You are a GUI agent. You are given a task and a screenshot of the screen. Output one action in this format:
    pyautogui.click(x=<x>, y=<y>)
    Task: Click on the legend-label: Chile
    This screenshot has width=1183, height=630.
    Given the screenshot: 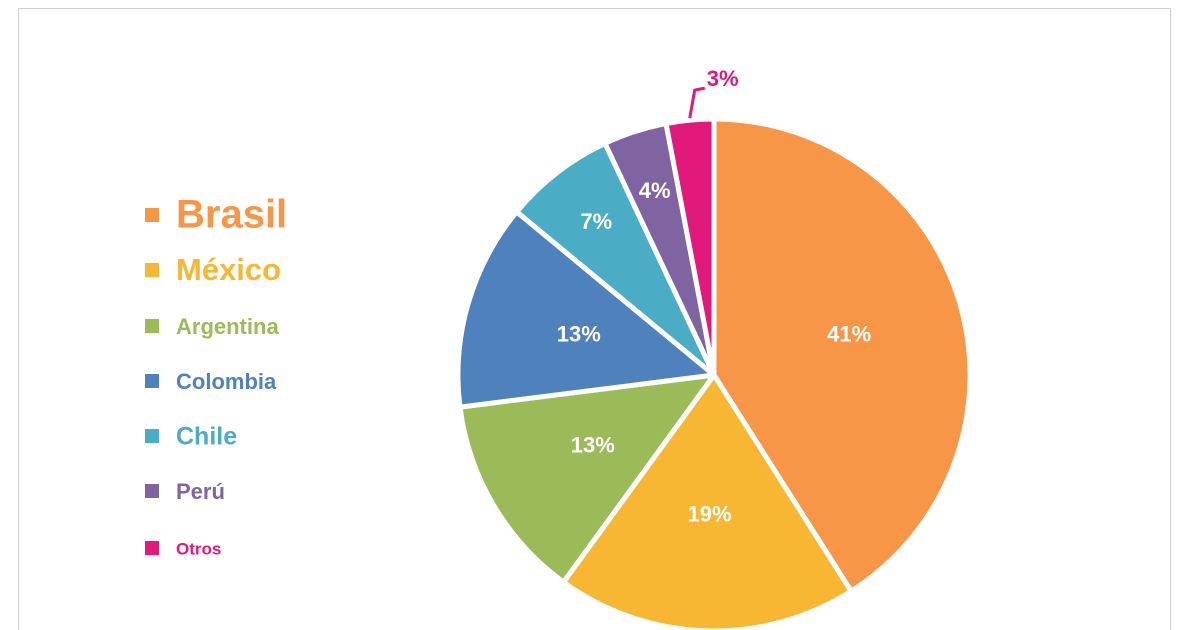 What is the action you would take?
    pyautogui.click(x=206, y=437)
    